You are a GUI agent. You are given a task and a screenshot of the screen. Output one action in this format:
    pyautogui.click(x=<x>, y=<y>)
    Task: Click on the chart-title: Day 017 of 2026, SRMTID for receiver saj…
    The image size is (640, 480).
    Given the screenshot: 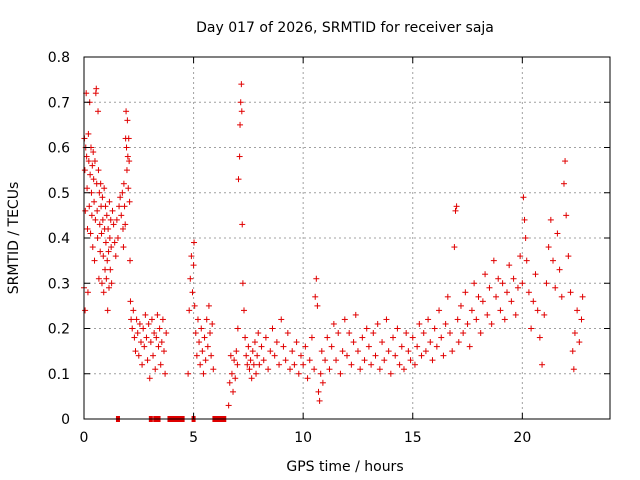 What is the action you would take?
    pyautogui.click(x=345, y=28)
    